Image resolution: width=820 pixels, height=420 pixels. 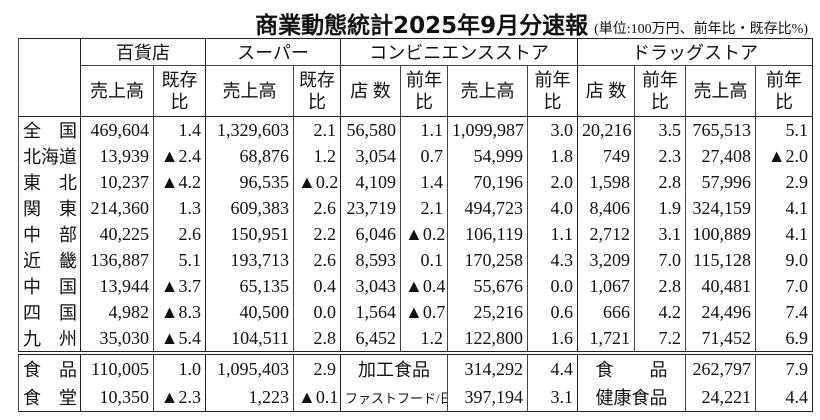 What do you see at coordinates (49, 156) in the screenshot?
I see `region-label: 北海道` at bounding box center [49, 156].